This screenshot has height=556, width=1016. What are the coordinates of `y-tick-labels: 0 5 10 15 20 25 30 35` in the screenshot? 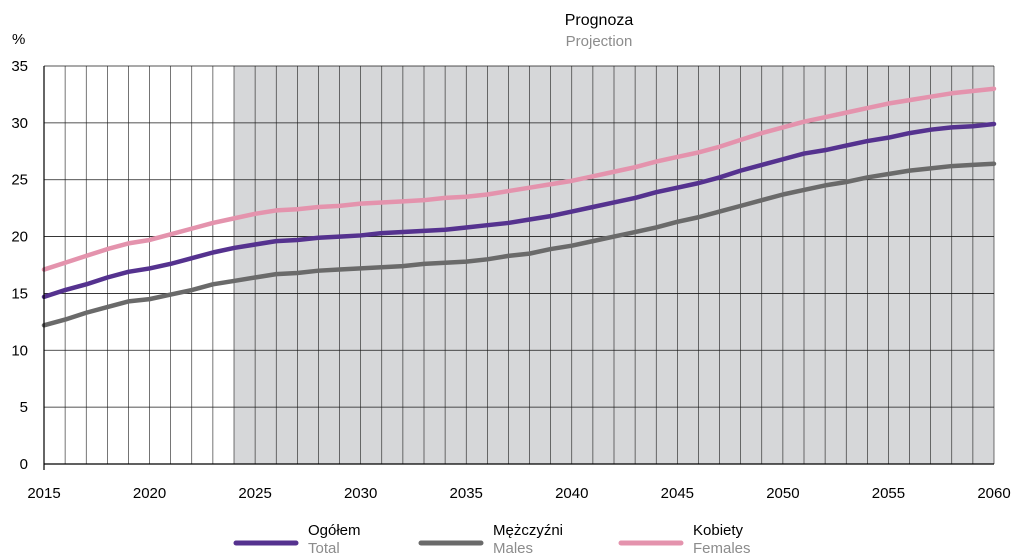 It's located at (19, 265).